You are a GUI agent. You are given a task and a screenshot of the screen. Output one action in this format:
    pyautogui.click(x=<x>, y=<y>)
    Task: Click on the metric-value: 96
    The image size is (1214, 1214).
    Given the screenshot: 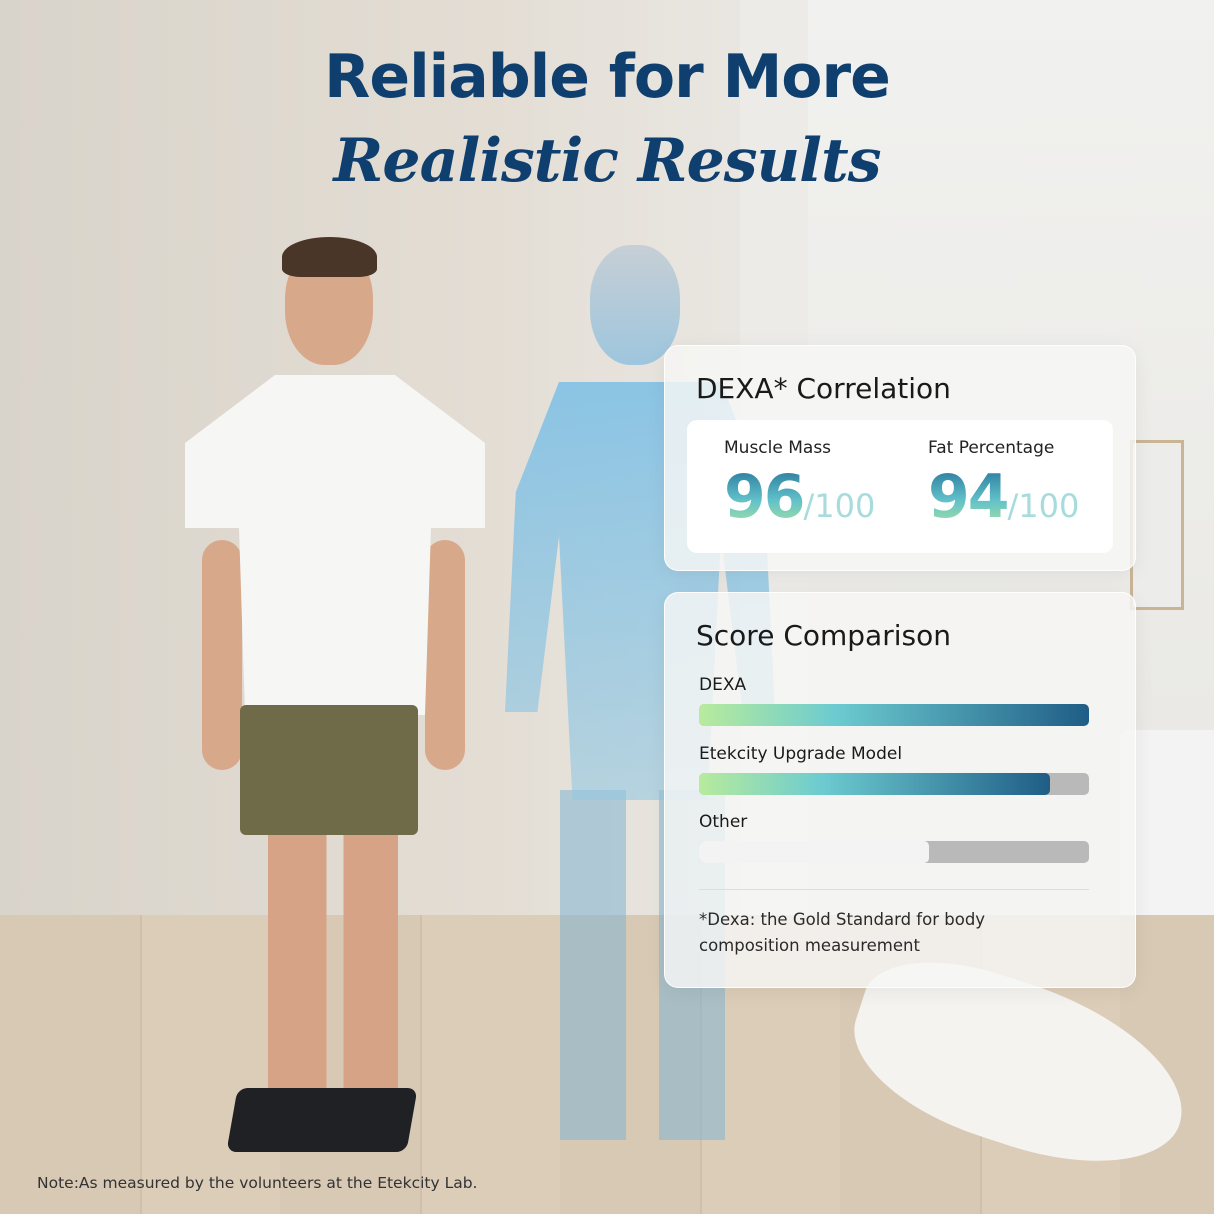 What is the action you would take?
    pyautogui.click(x=764, y=497)
    